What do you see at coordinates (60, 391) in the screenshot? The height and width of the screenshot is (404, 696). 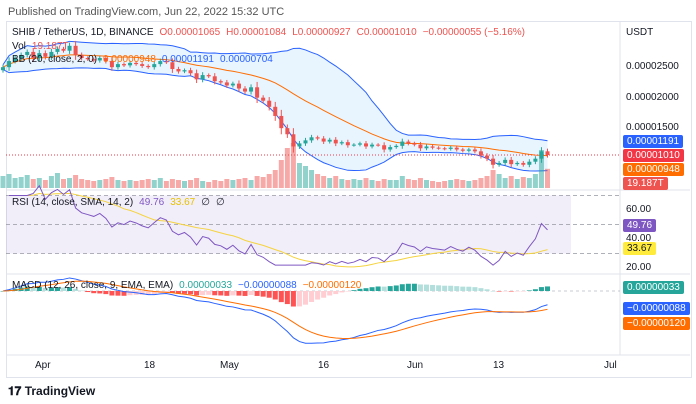 I see `footer-brand: TradingView` at bounding box center [60, 391].